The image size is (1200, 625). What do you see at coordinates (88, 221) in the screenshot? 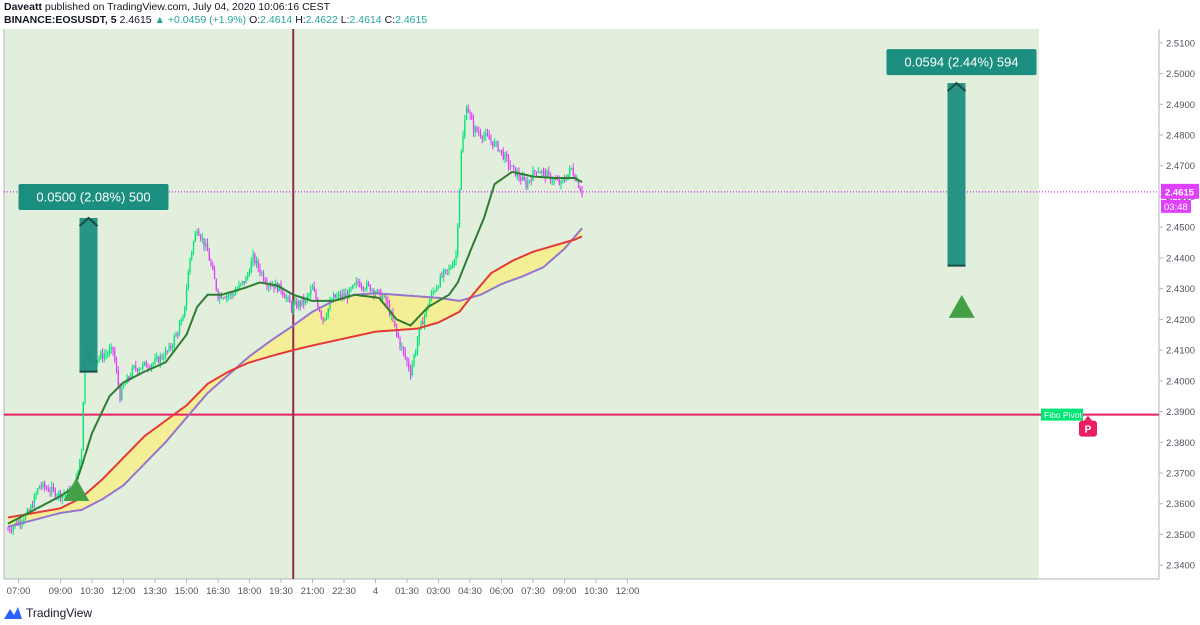
I see `measure-arrow-head` at bounding box center [88, 221].